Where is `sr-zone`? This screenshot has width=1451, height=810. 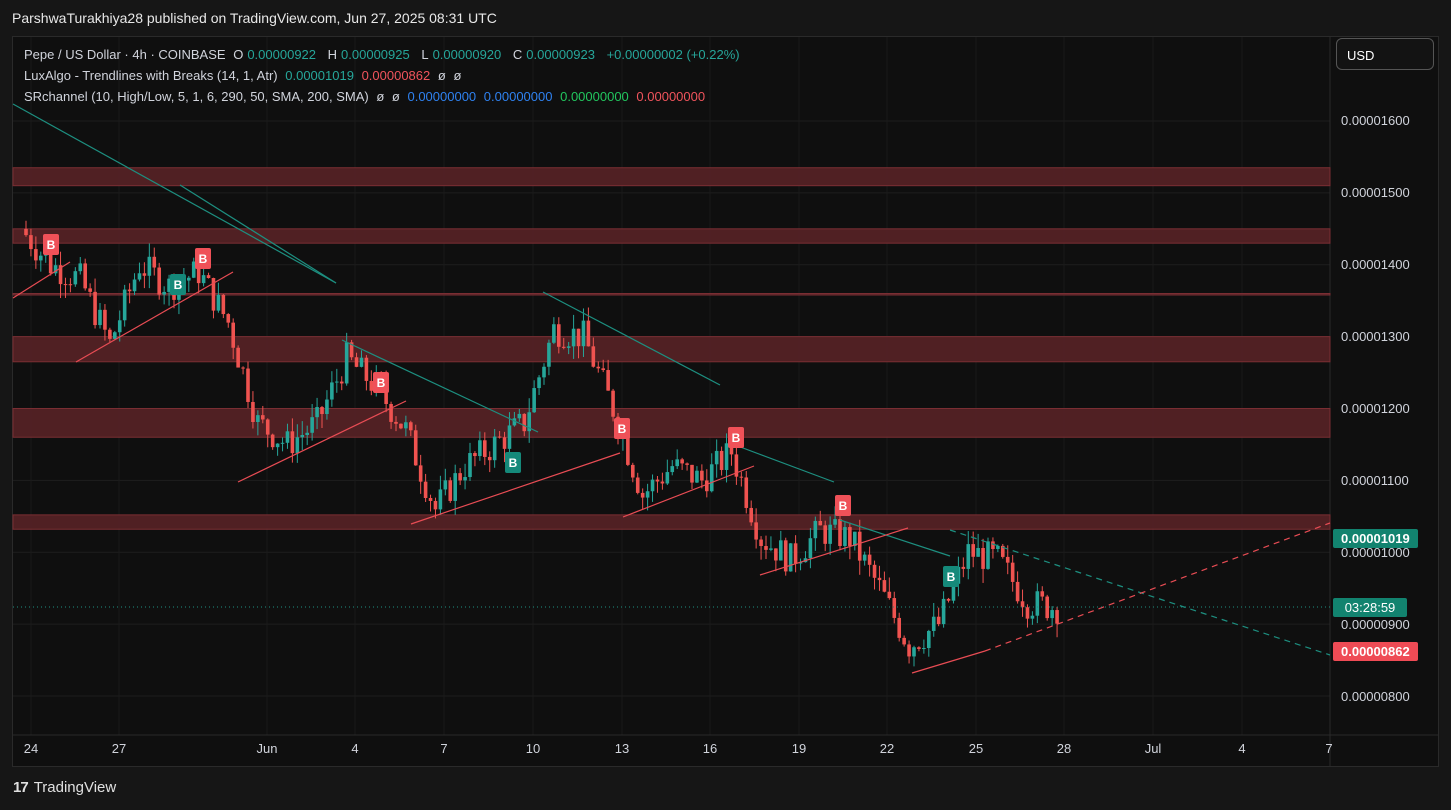 sr-zone is located at coordinates (671, 349).